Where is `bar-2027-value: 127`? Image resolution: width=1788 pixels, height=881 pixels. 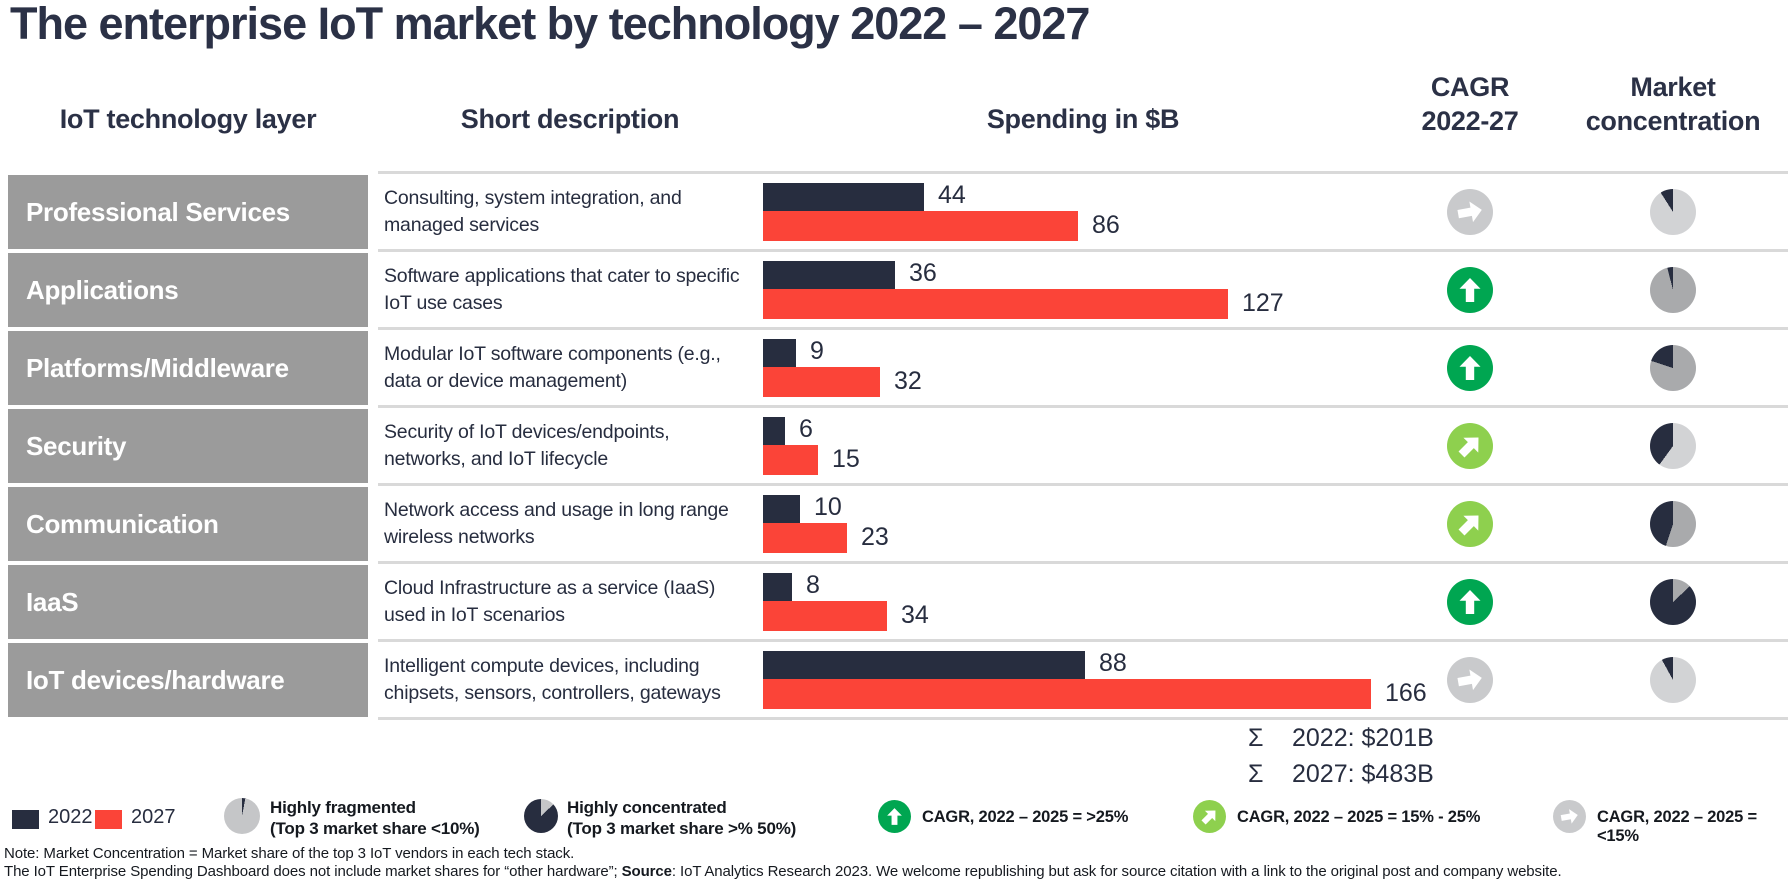 bar-2027-value: 127 is located at coordinates (1263, 303).